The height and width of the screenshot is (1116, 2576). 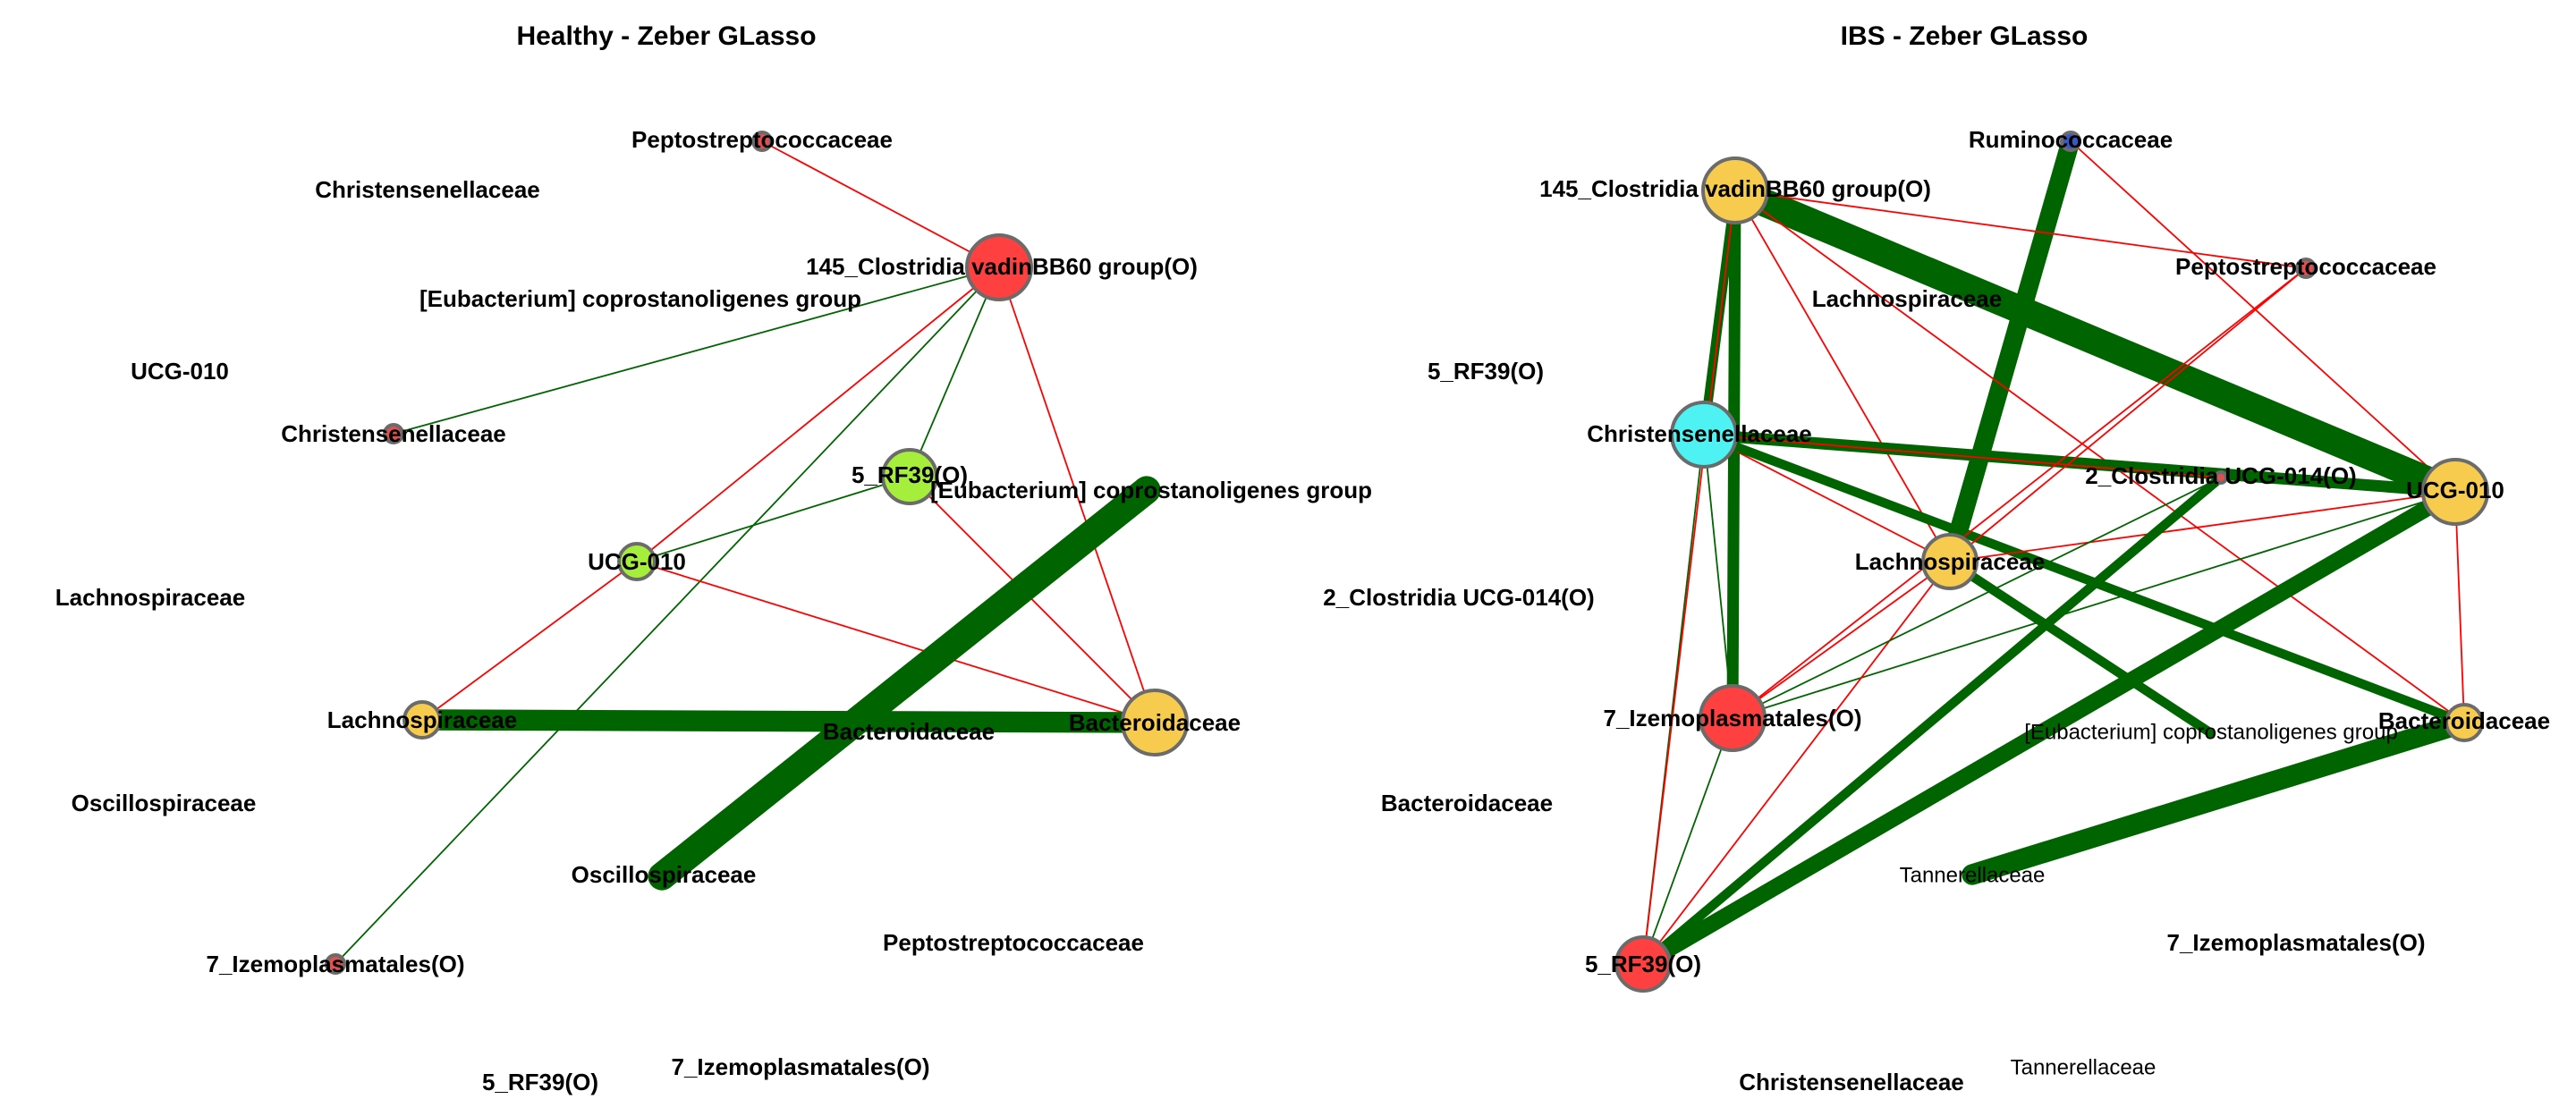 I want to click on healthy-node-5-rf39-o, so click(x=909, y=476).